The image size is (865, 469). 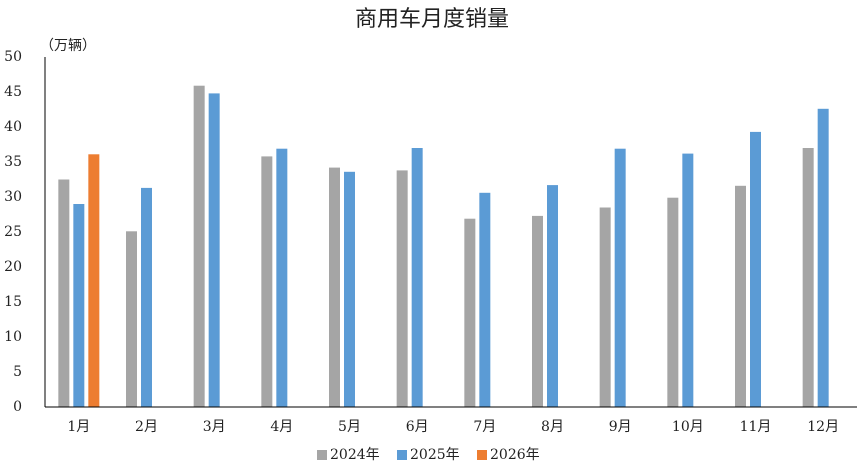 What do you see at coordinates (13, 57) in the screenshot?
I see `y-tick-label: 50` at bounding box center [13, 57].